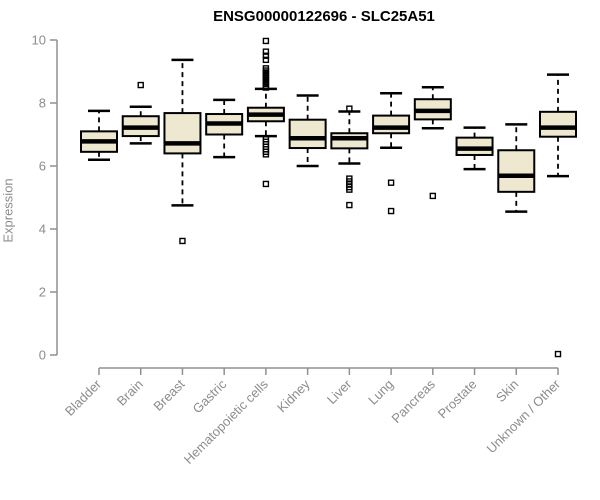 Image resolution: width=600 pixels, height=500 pixels. What do you see at coordinates (42, 166) in the screenshot?
I see `y-axis-tick-label: 6` at bounding box center [42, 166].